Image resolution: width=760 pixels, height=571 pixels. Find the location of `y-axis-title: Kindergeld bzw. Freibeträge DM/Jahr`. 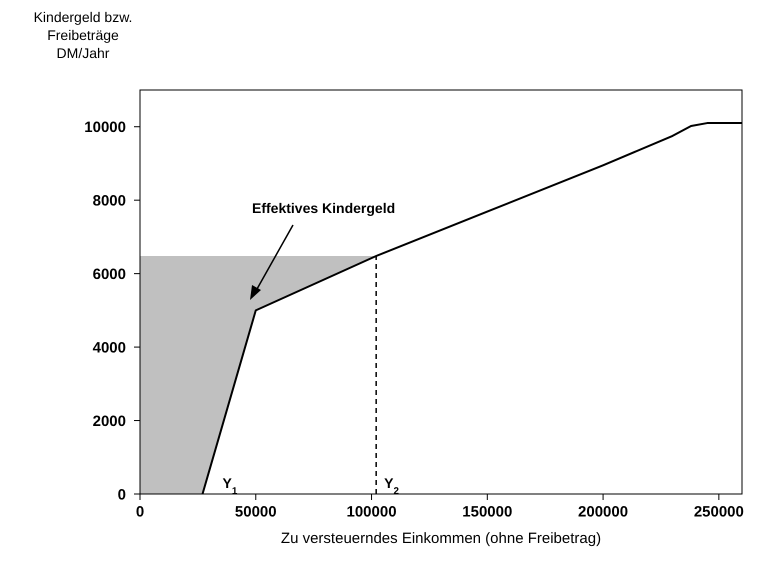

y-axis-title: Kindergeld bzw. Freibeträge DM/Jahr is located at coordinates (83, 35).